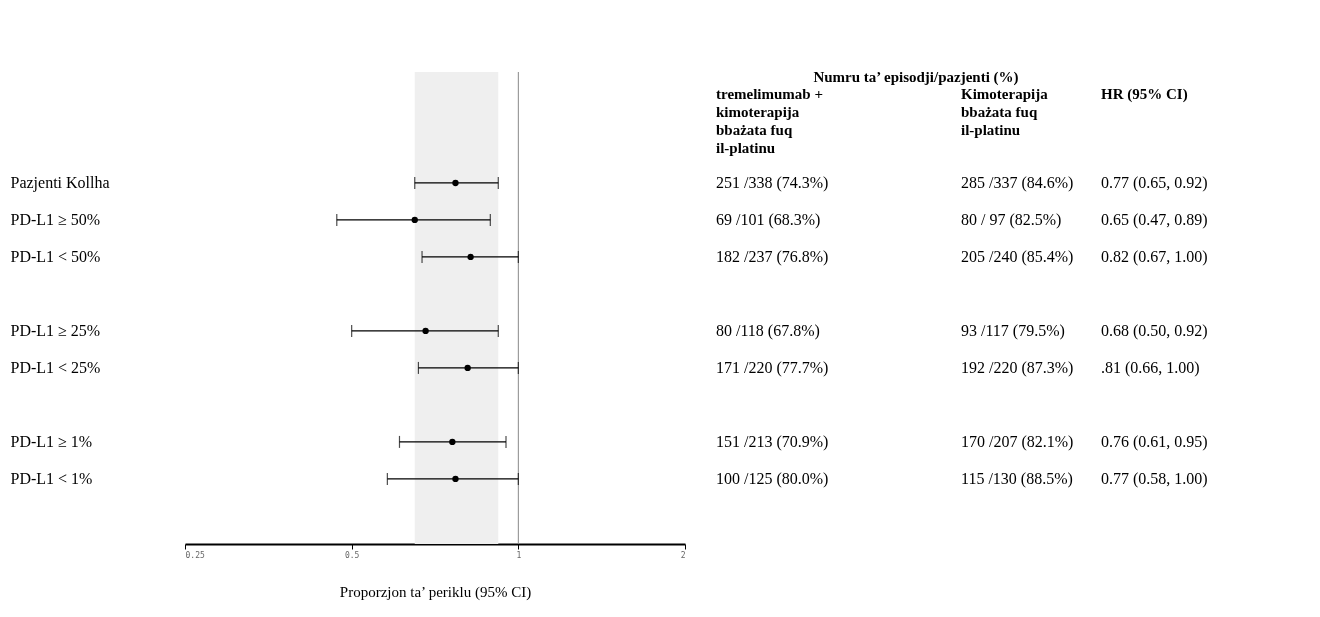 The width and height of the screenshot is (1320, 617). What do you see at coordinates (1154, 330) in the screenshot?
I see `text: 0.68 (0.50, 0.92)` at bounding box center [1154, 330].